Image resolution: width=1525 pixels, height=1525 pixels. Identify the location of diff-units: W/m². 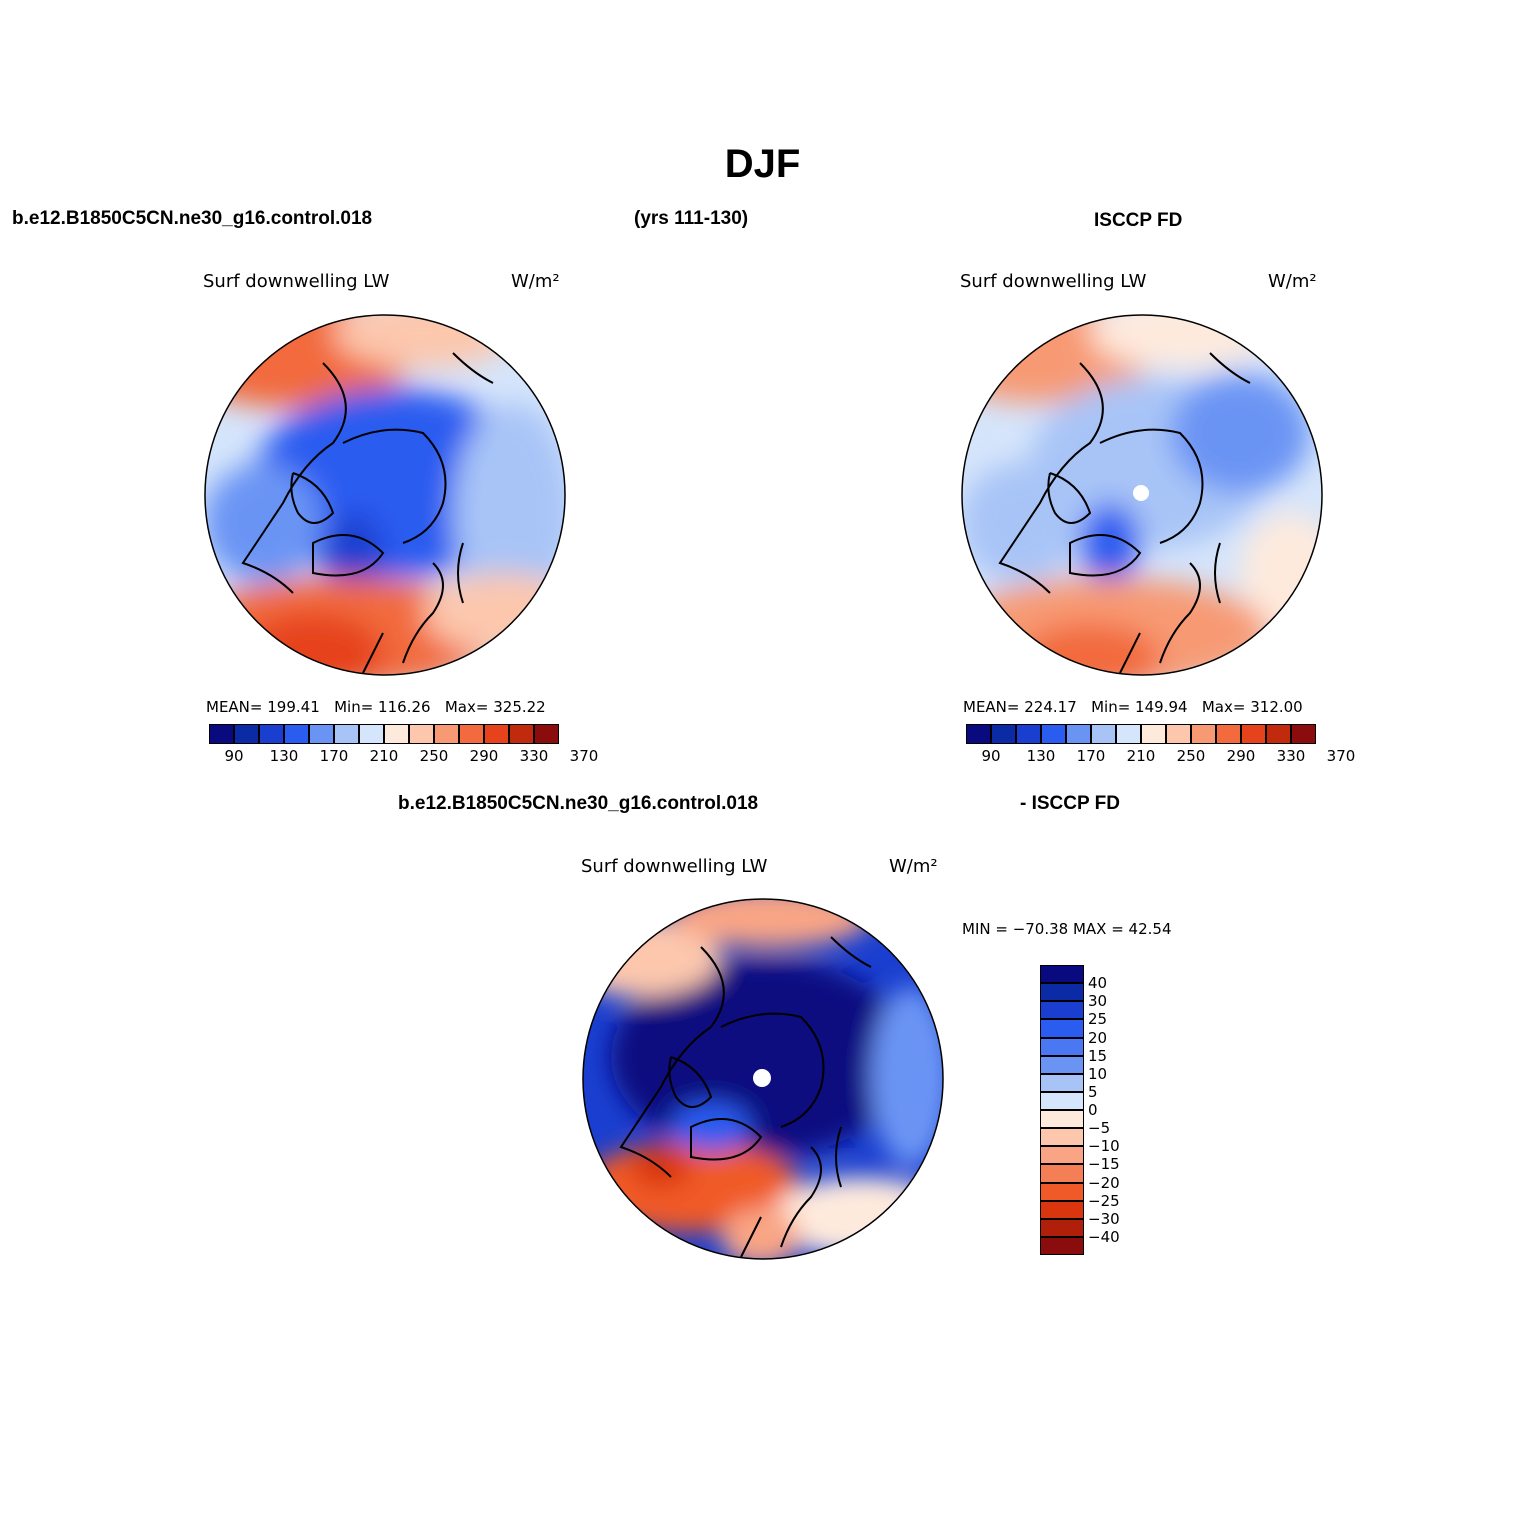
(913, 866).